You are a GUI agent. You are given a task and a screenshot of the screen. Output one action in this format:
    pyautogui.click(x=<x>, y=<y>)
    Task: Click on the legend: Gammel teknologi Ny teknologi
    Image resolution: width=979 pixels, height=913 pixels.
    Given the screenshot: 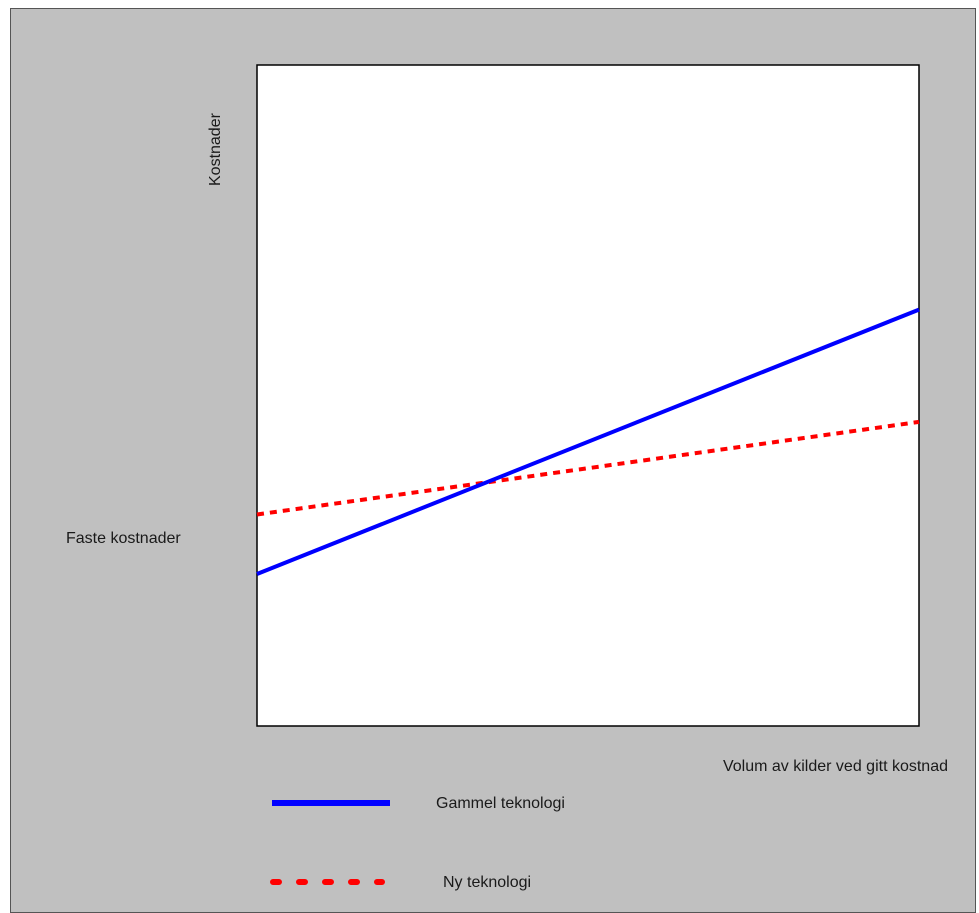 What is the action you would take?
    pyautogui.click(x=417, y=843)
    